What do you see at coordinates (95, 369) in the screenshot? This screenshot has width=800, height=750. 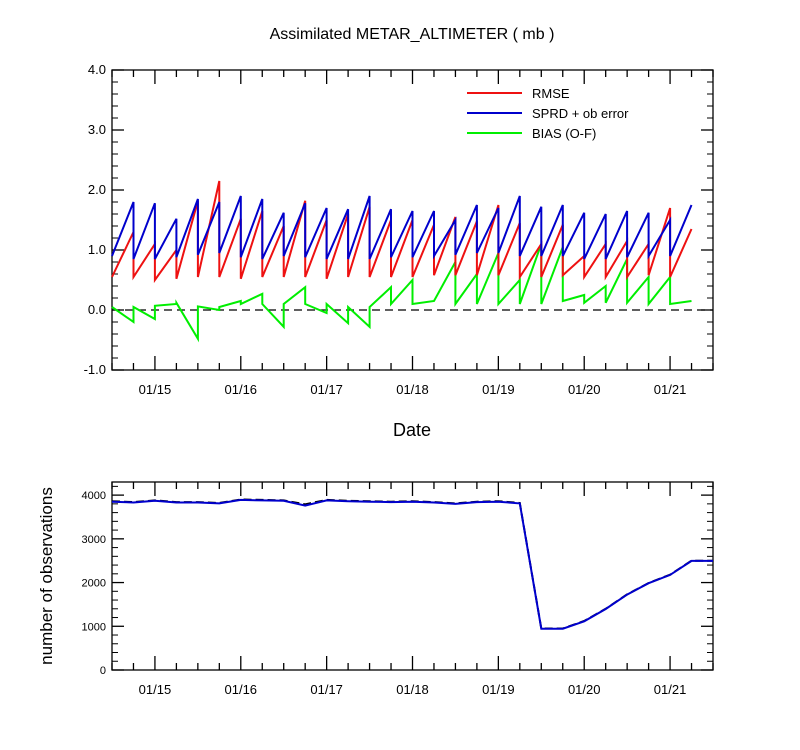 I see `top-y-tick-label: -1.0` at bounding box center [95, 369].